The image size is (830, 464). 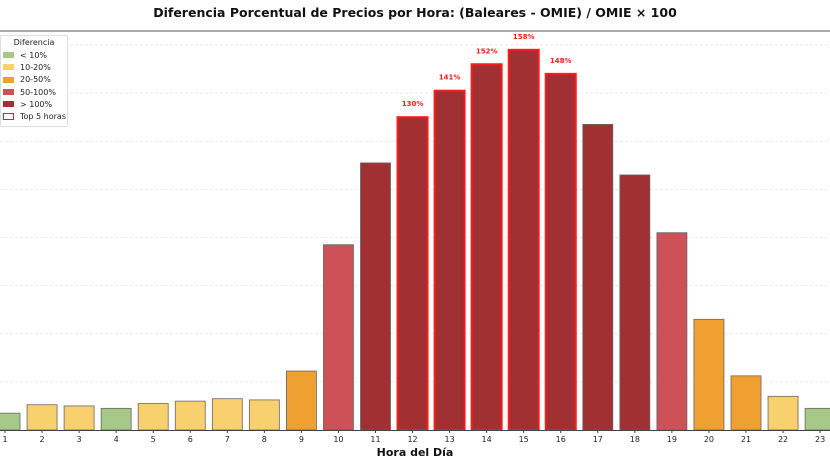 I want to click on x-tick-label: 22, so click(x=783, y=439).